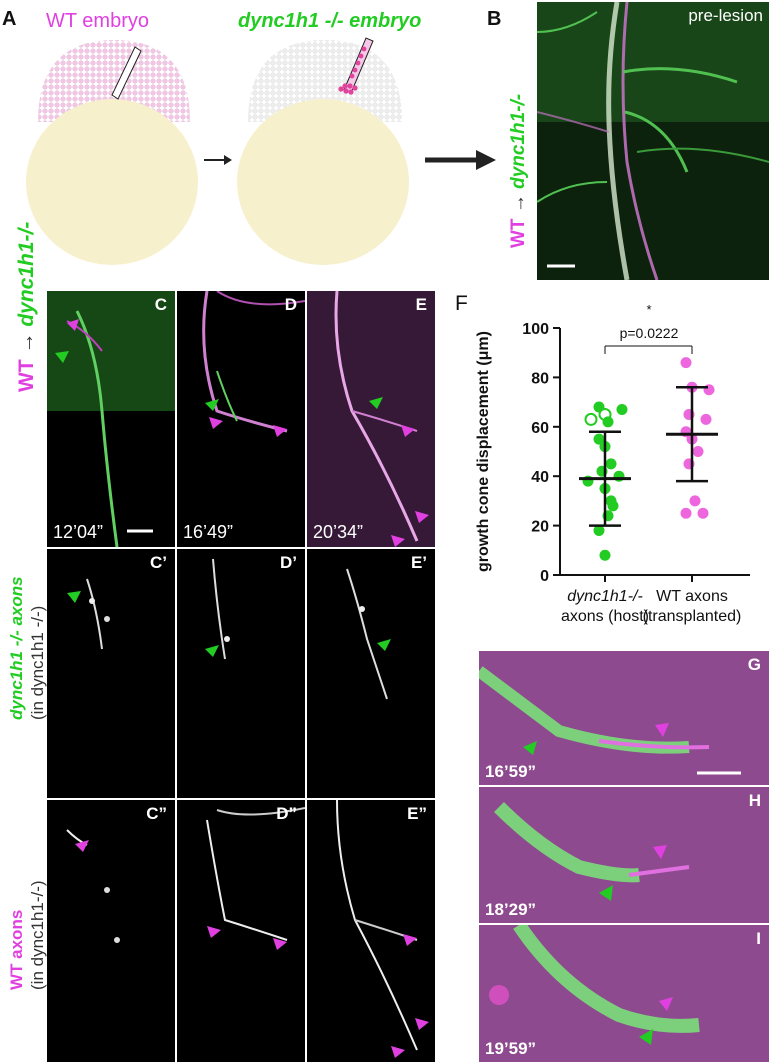 This screenshot has width=771, height=1064. I want to click on y-tick-label: 80, so click(540, 378).